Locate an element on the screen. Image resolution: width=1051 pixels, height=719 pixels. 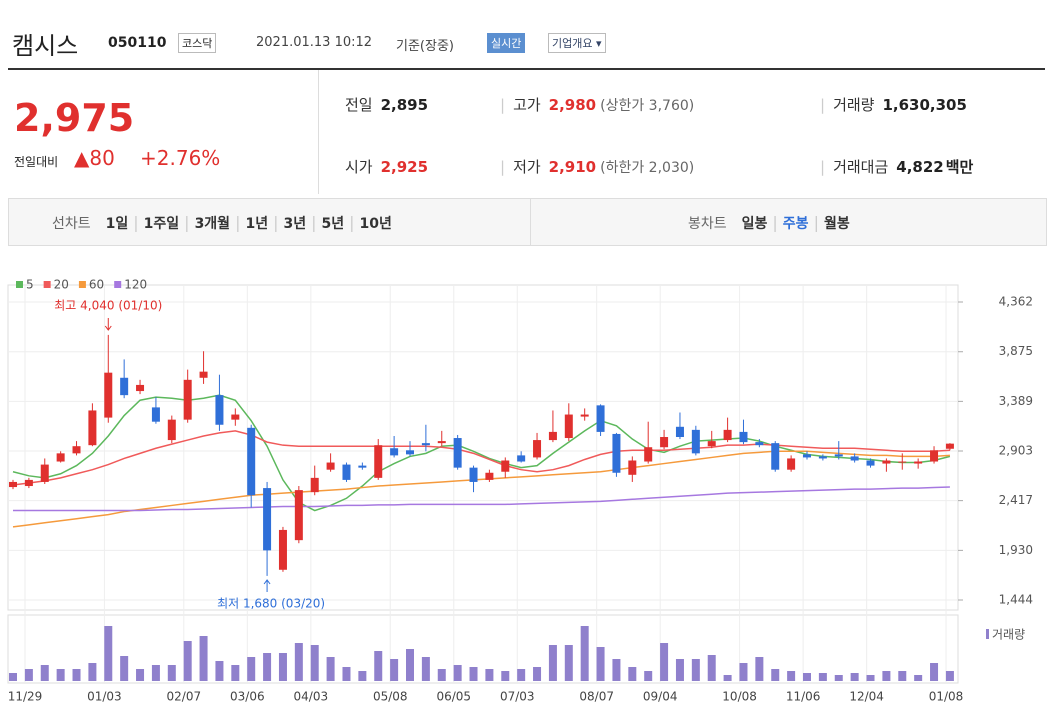
change: ▲80 is located at coordinates (94, 158).